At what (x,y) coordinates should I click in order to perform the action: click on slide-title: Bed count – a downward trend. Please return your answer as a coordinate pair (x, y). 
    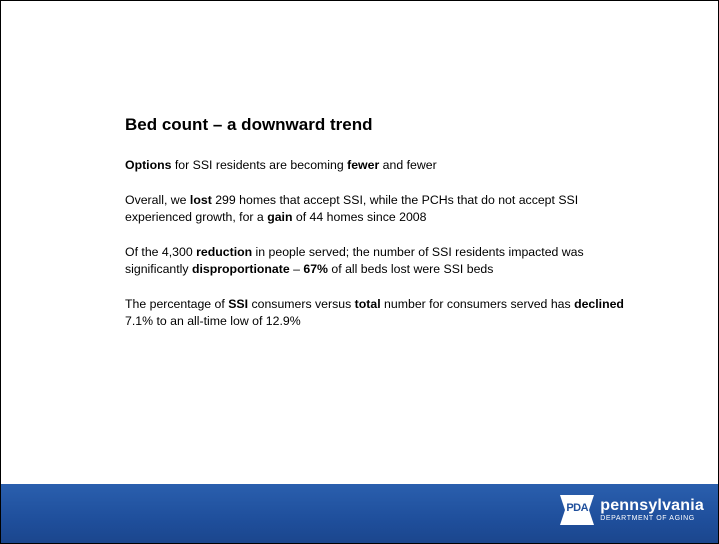
    Looking at the image, I should click on (249, 124).